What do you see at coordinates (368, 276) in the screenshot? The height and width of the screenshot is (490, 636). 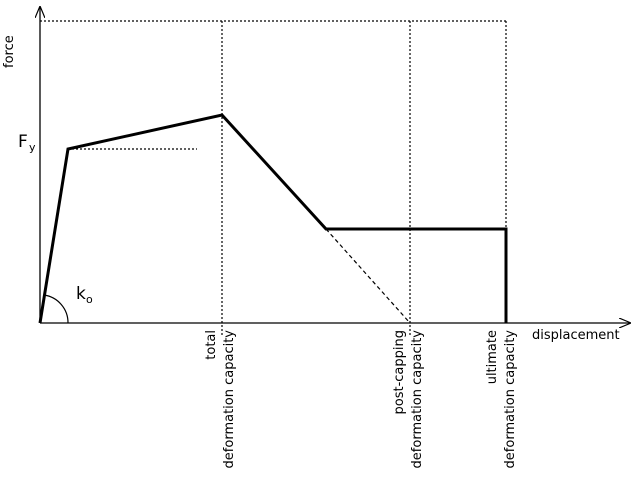 I see `post-capping-extension` at bounding box center [368, 276].